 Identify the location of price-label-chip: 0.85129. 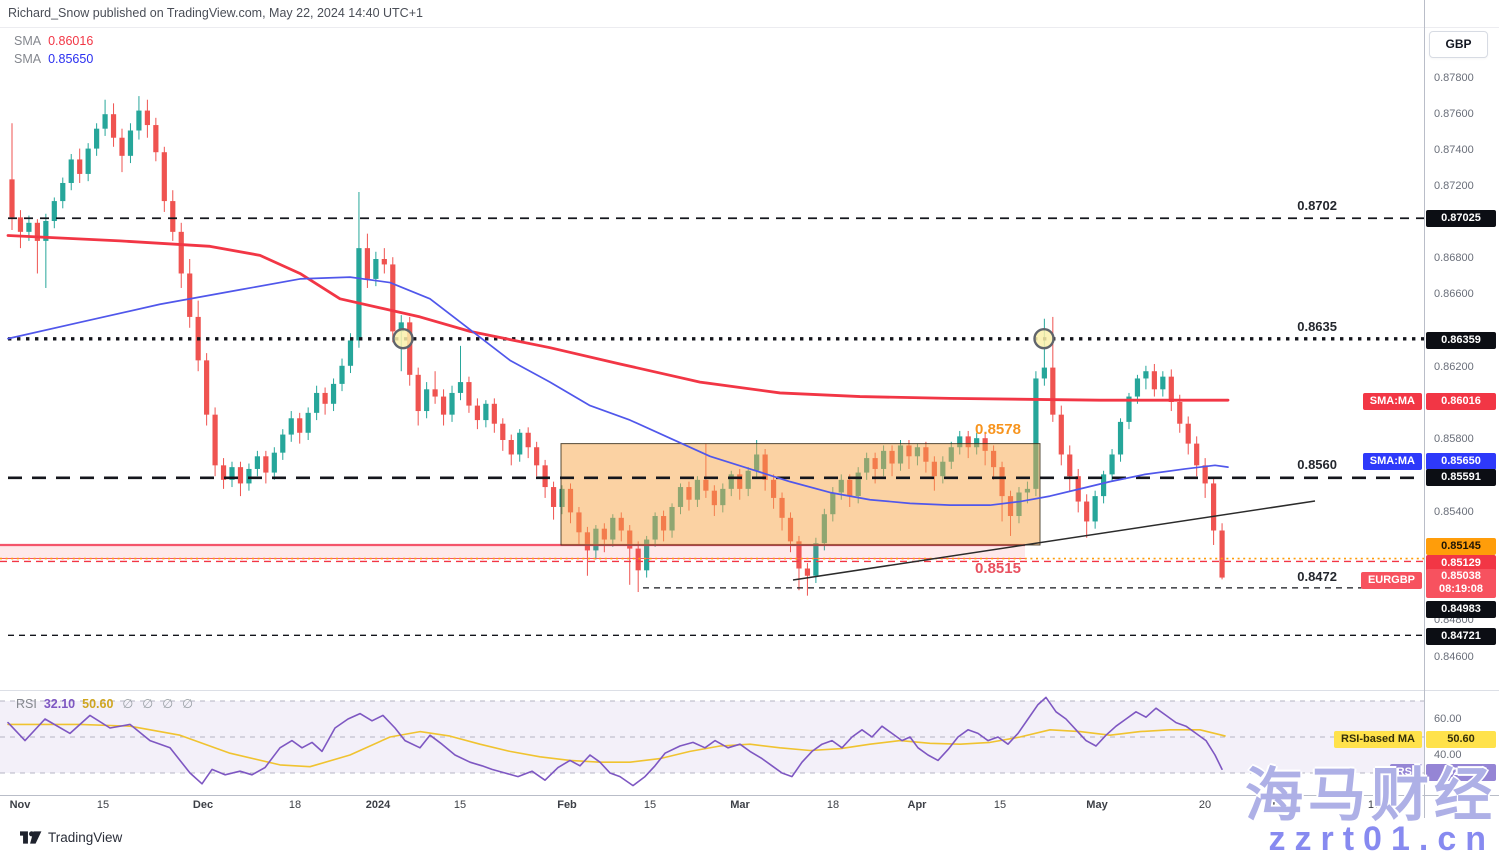
(1461, 563).